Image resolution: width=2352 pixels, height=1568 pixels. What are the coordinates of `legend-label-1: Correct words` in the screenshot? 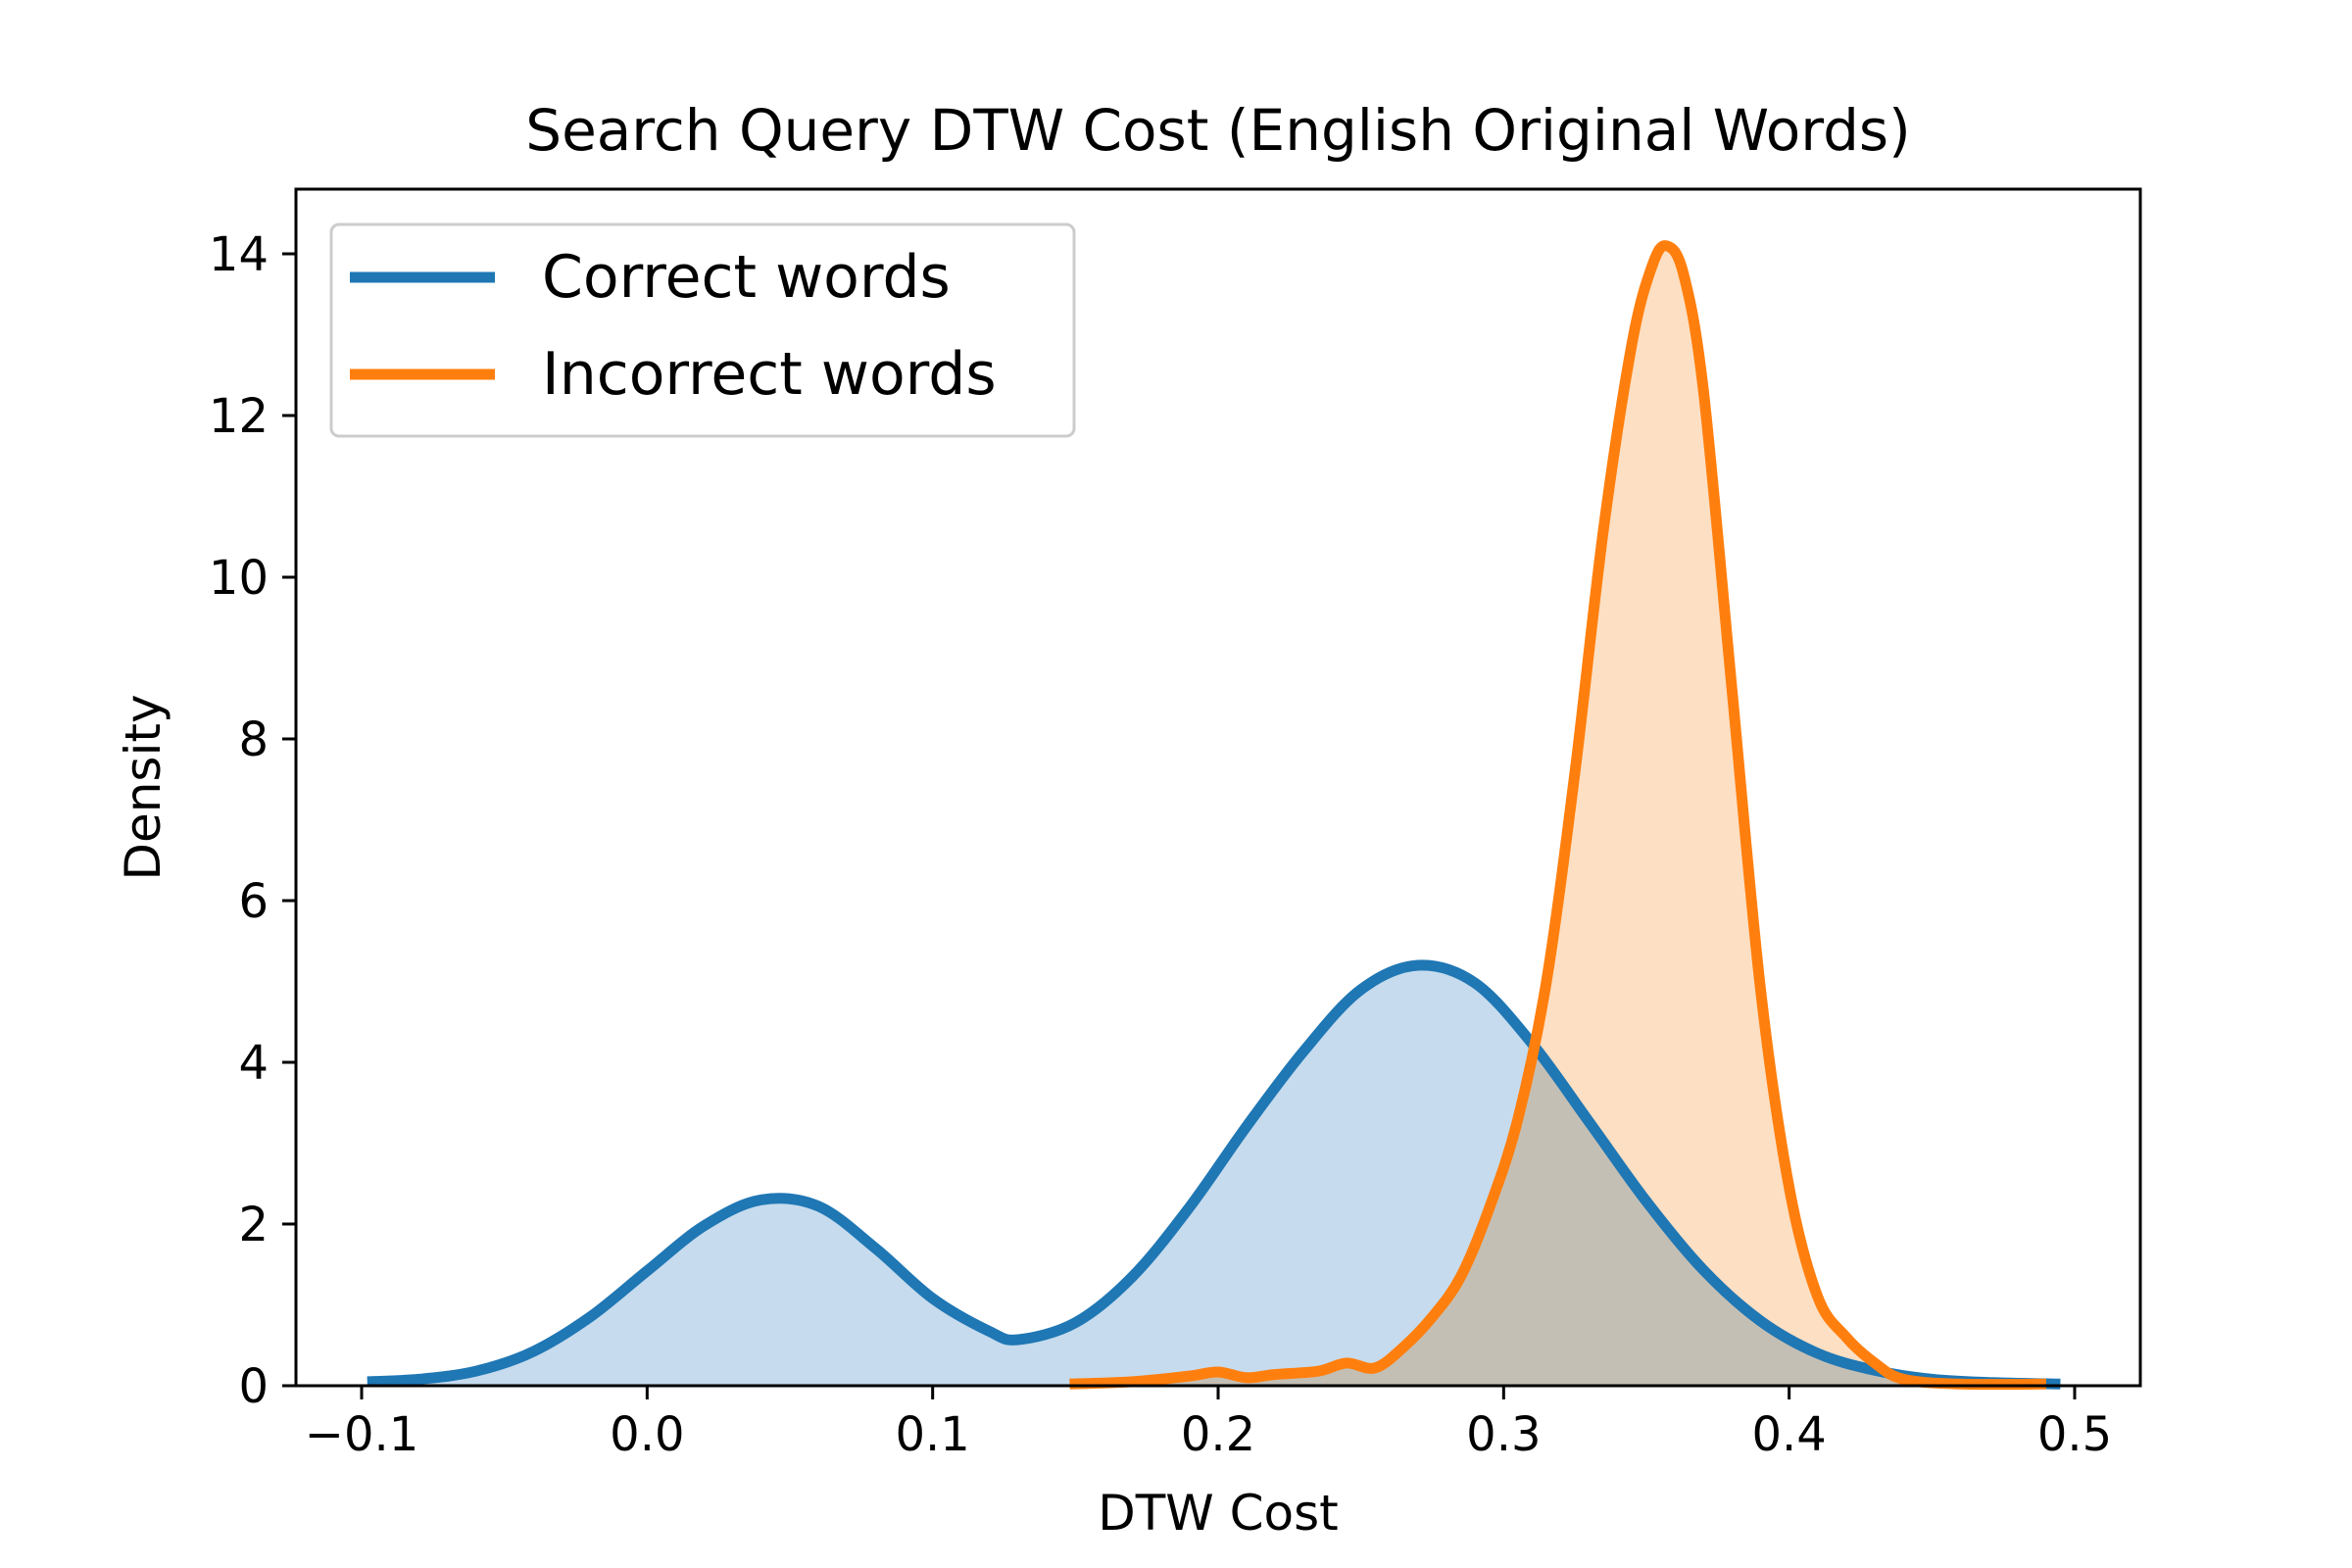 It's located at (746, 277).